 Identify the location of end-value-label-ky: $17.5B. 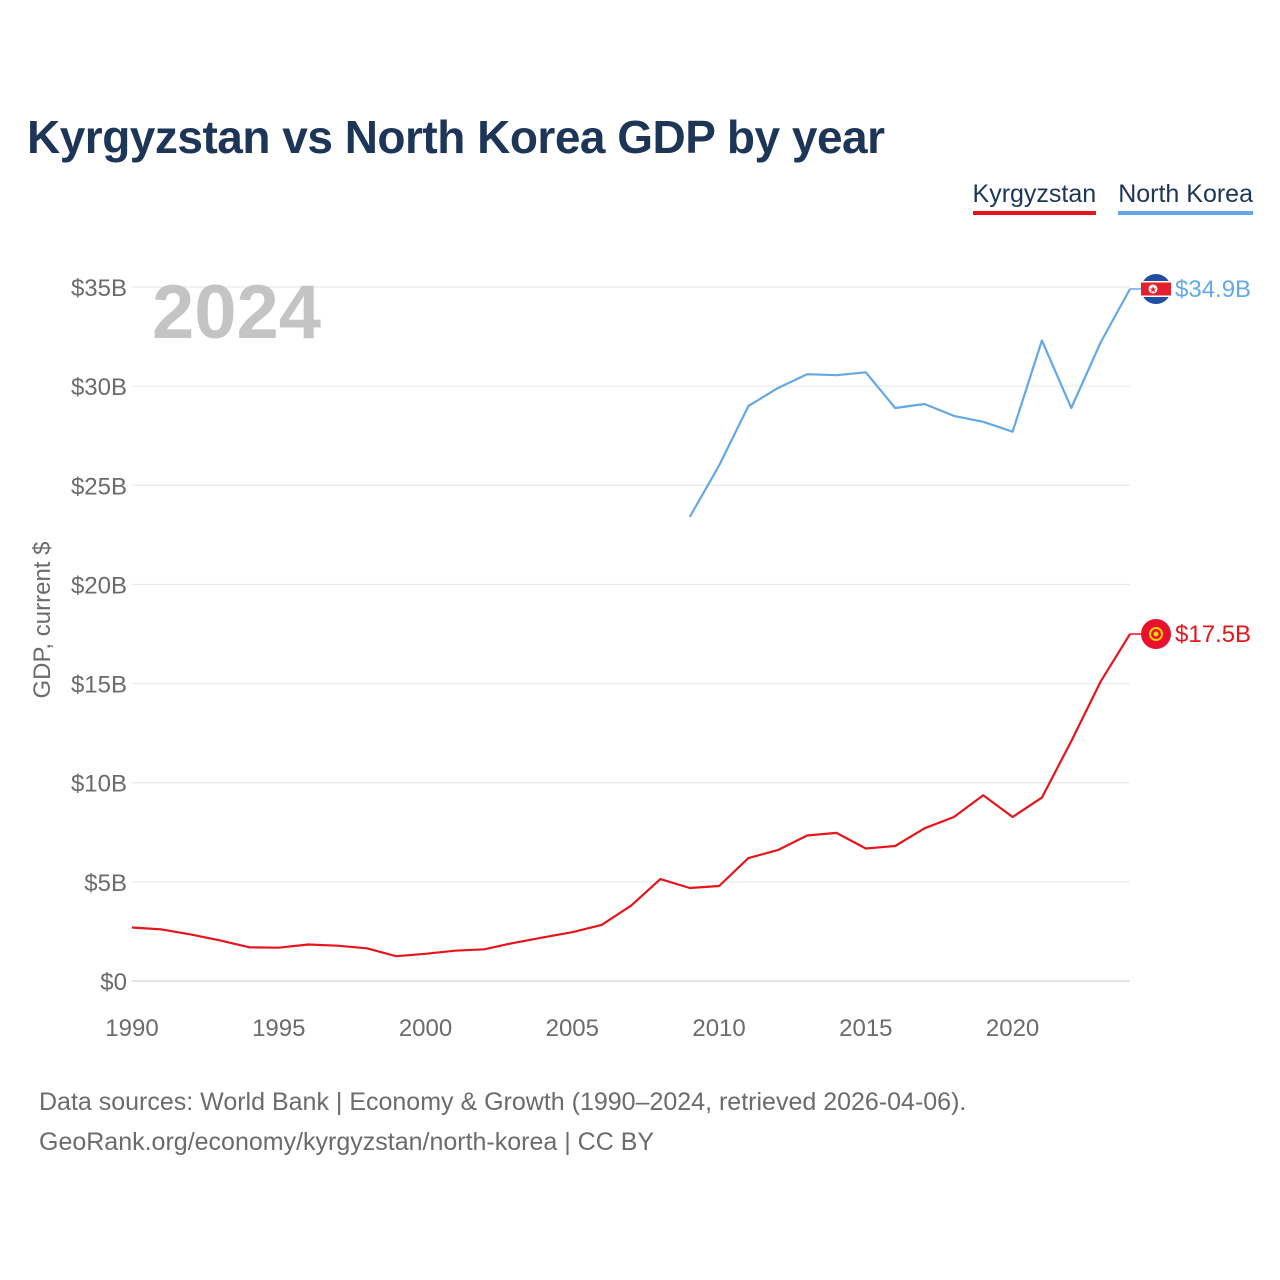
(1213, 634).